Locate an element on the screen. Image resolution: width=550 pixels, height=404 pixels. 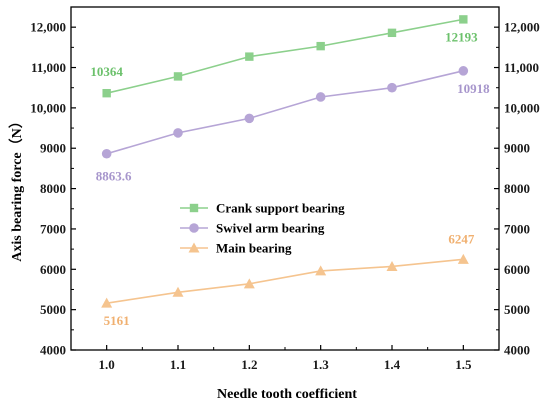
y-tick-label-left: 9000 is located at coordinates (53, 148).